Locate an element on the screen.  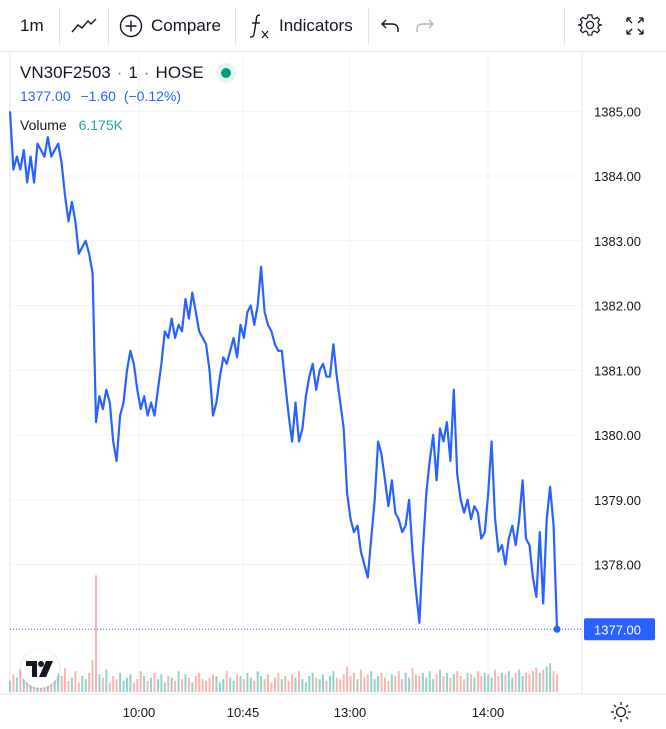
symbol-name: VN30F2503 is located at coordinates (65, 72).